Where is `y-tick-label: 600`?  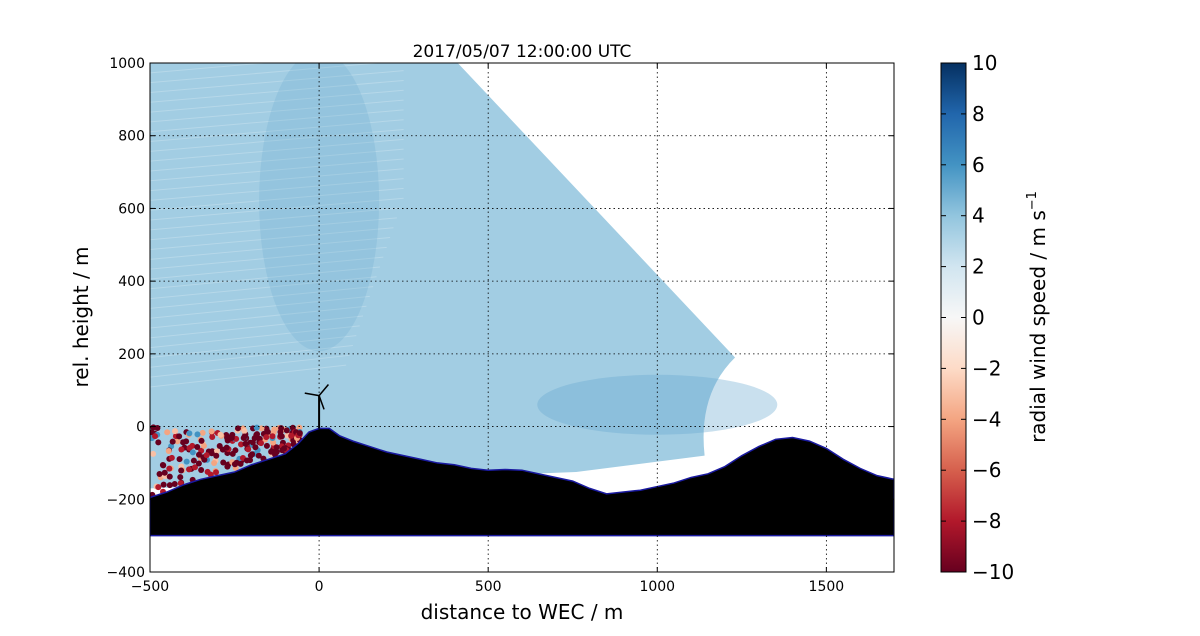
y-tick-label: 600 is located at coordinates (131, 209).